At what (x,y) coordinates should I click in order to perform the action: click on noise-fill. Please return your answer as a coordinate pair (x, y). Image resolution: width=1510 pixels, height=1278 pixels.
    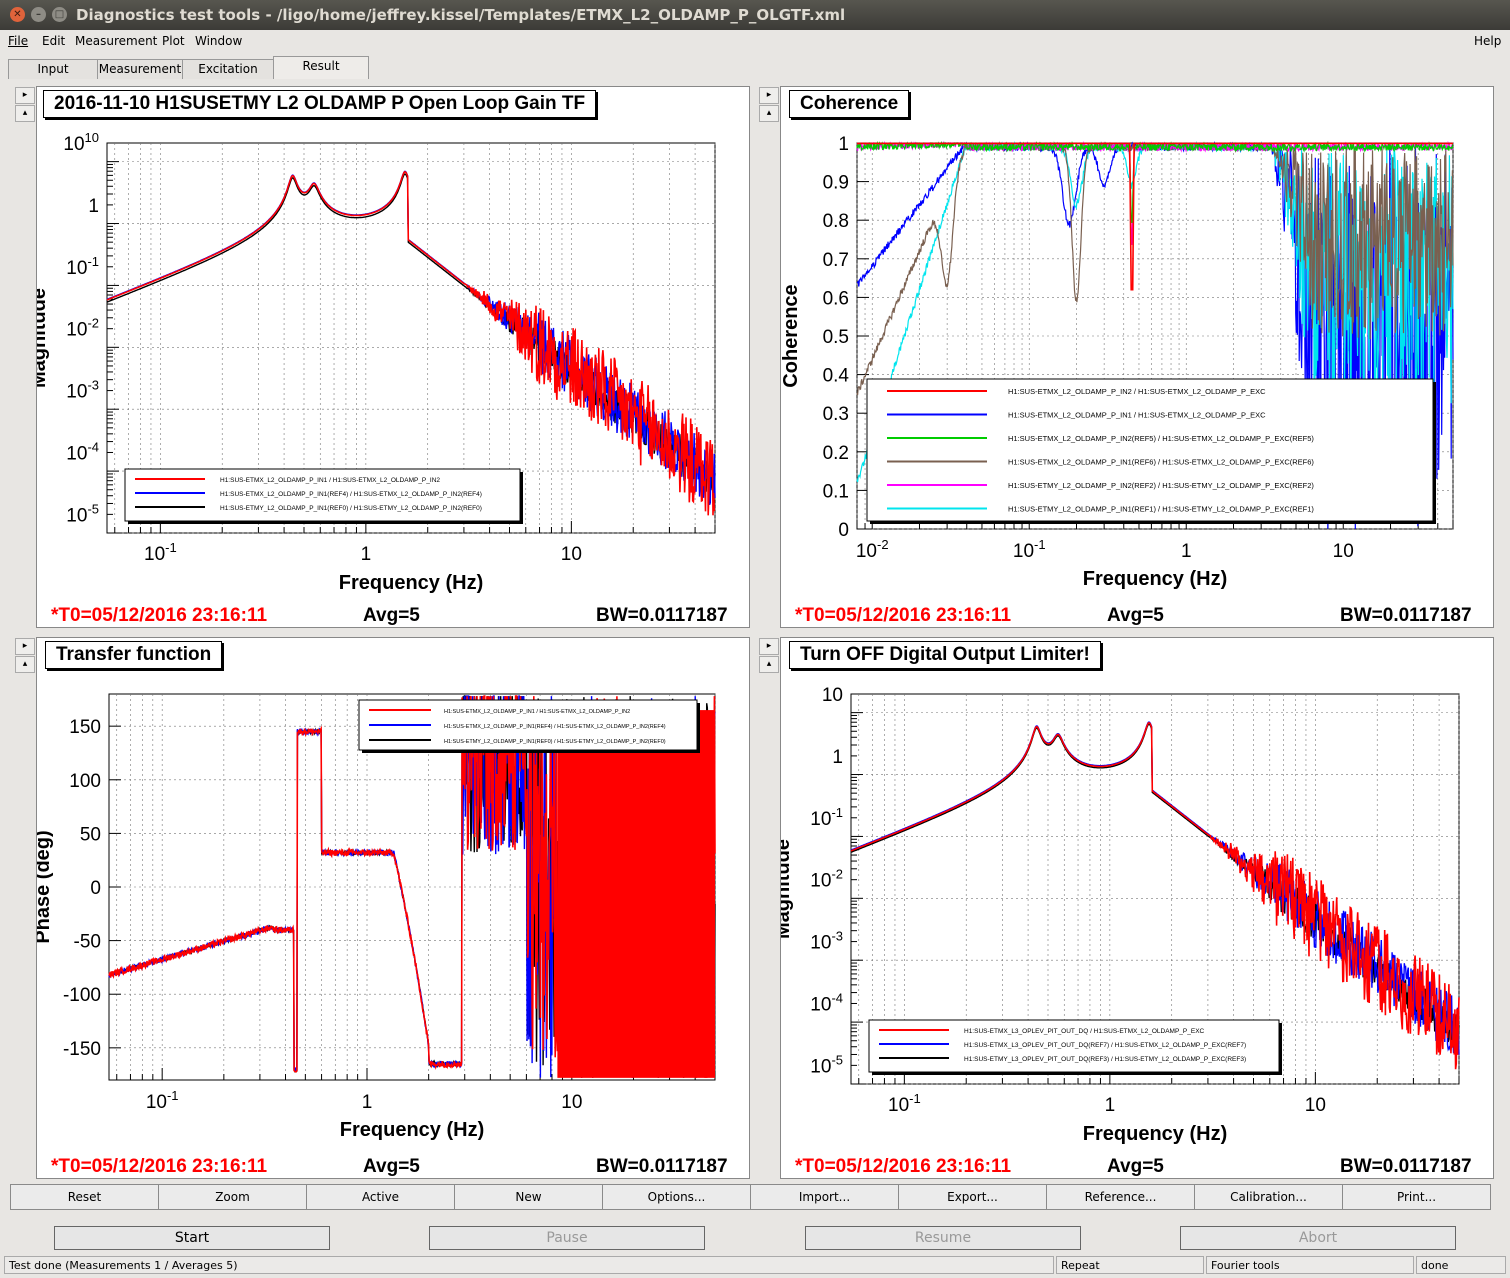
    Looking at the image, I should click on (636, 894).